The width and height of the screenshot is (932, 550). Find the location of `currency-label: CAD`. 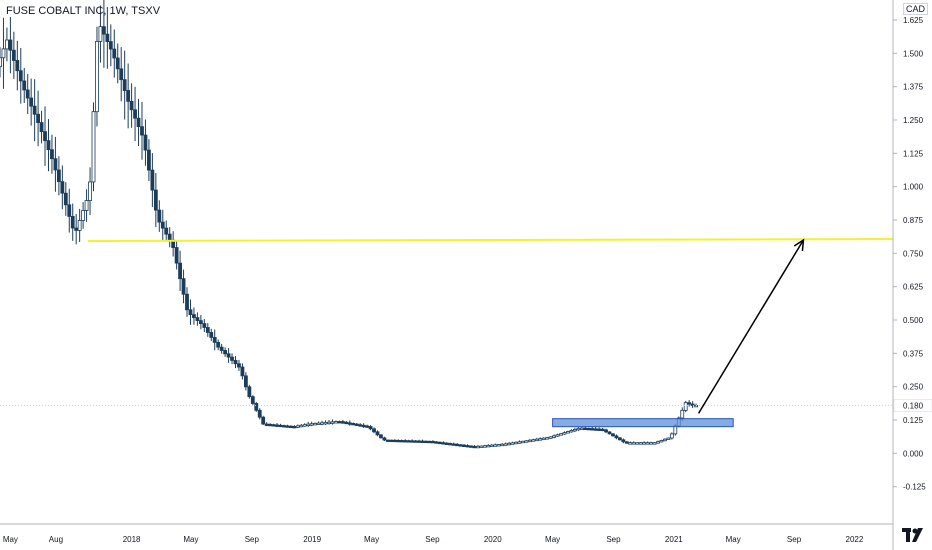

currency-label: CAD is located at coordinates (915, 9).